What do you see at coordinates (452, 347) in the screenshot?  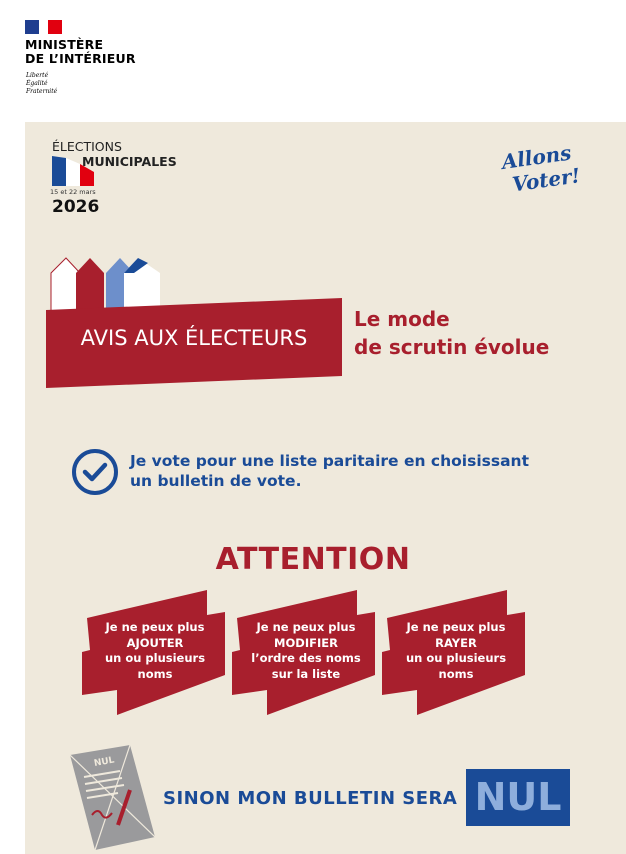 I see `headline-line2: de scrutin évolue` at bounding box center [452, 347].